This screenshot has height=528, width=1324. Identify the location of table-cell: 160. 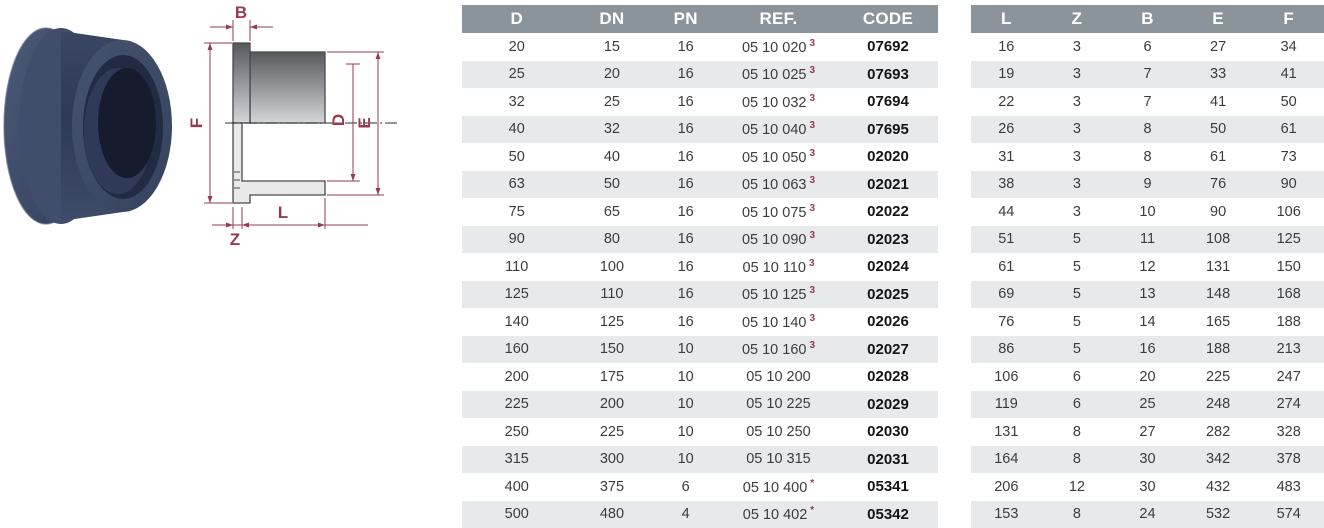
(517, 349).